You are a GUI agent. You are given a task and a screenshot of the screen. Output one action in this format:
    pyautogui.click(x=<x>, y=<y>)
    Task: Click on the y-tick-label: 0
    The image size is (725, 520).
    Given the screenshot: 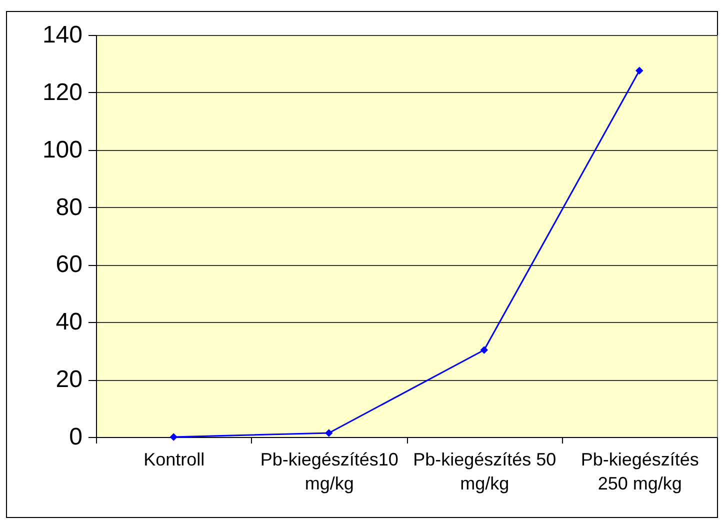 What is the action you would take?
    pyautogui.click(x=75, y=437)
    